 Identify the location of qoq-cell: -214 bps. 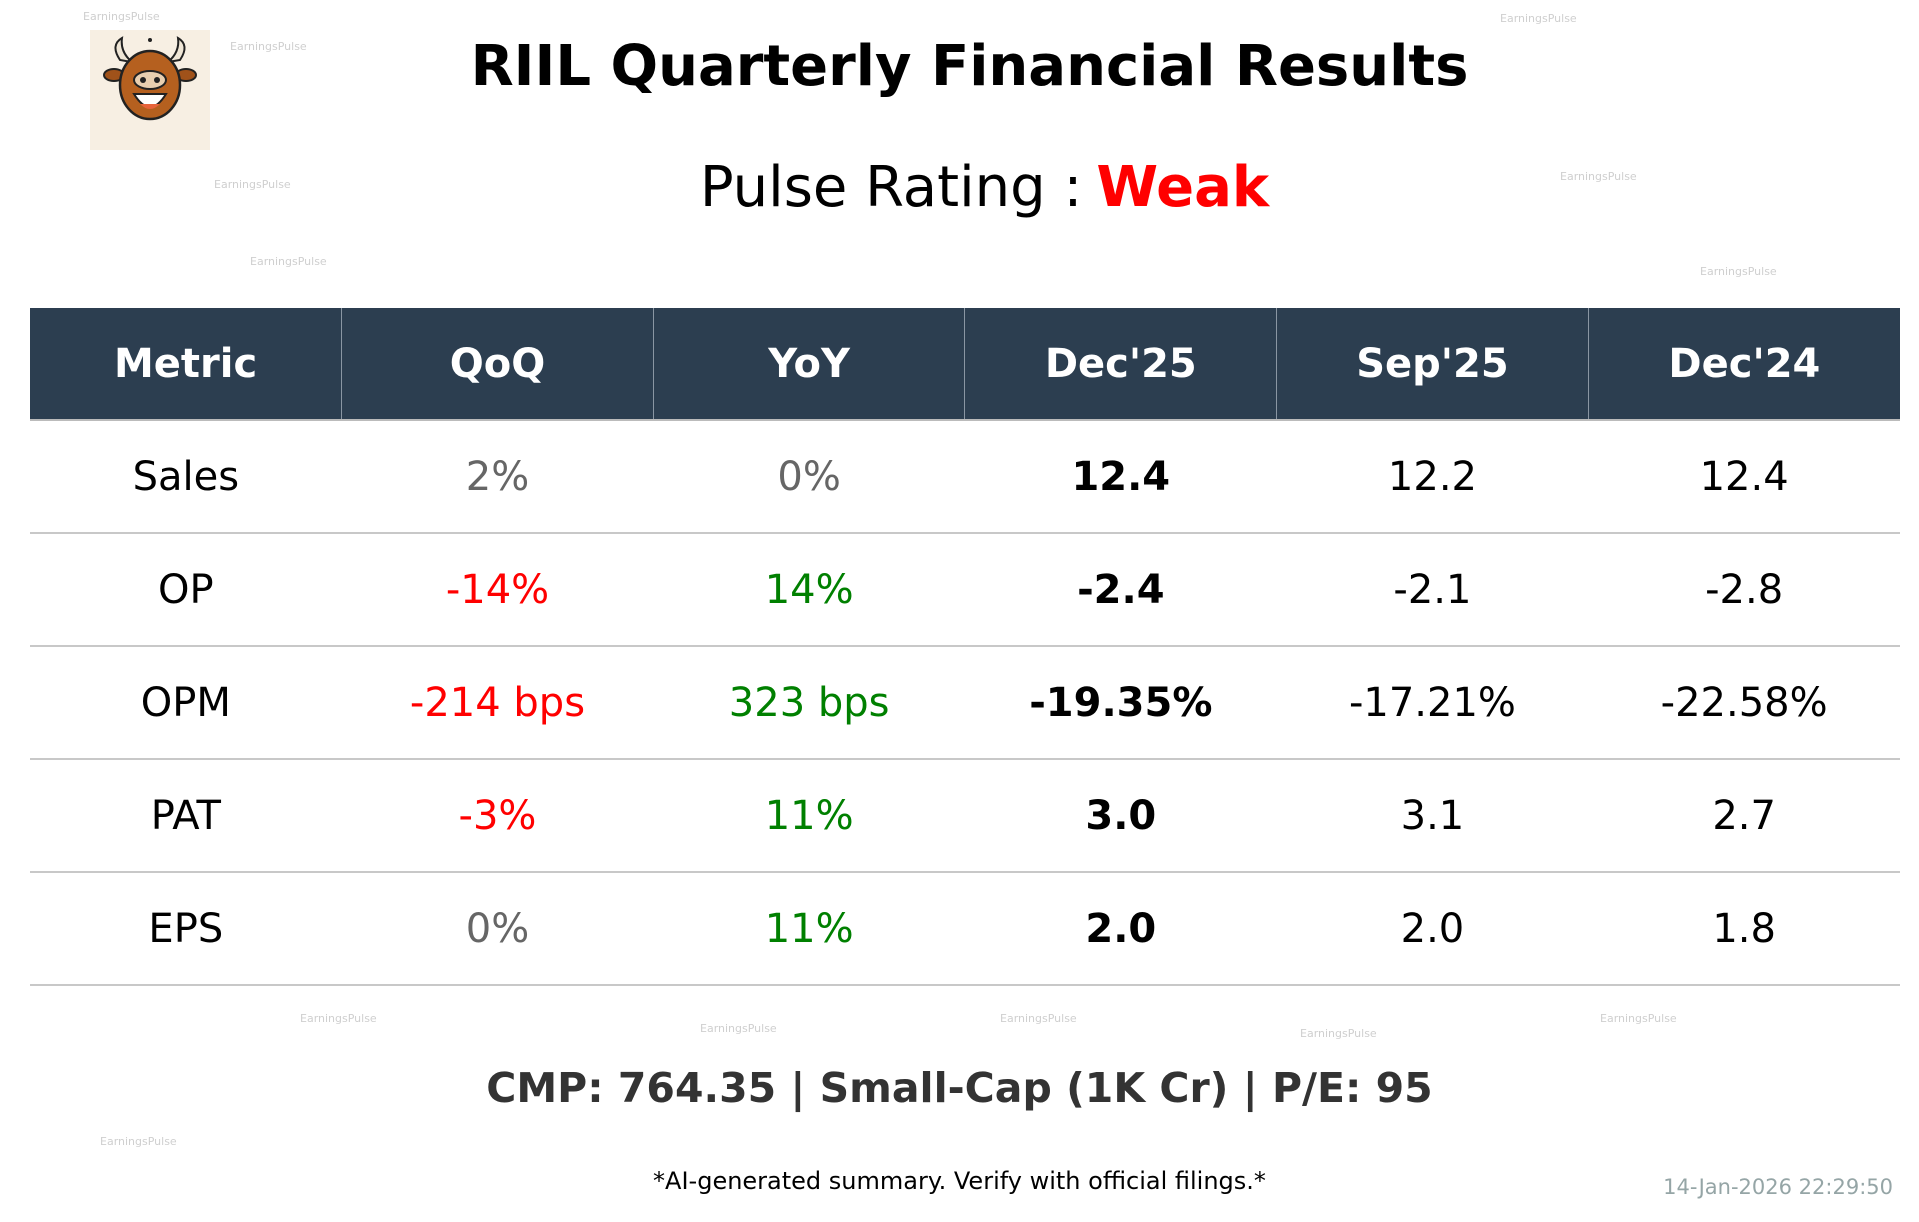
(497, 703).